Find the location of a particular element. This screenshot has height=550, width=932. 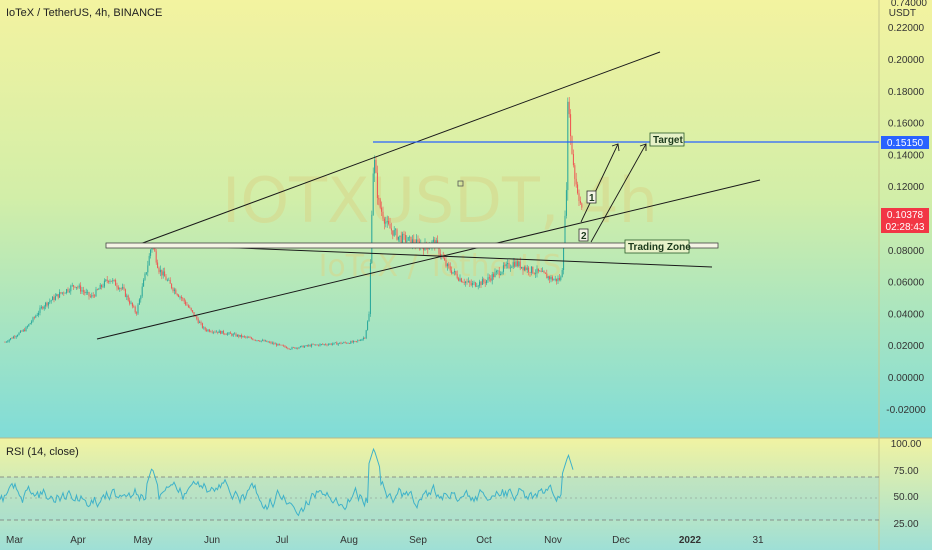

target-label-box is located at coordinates (667, 139).